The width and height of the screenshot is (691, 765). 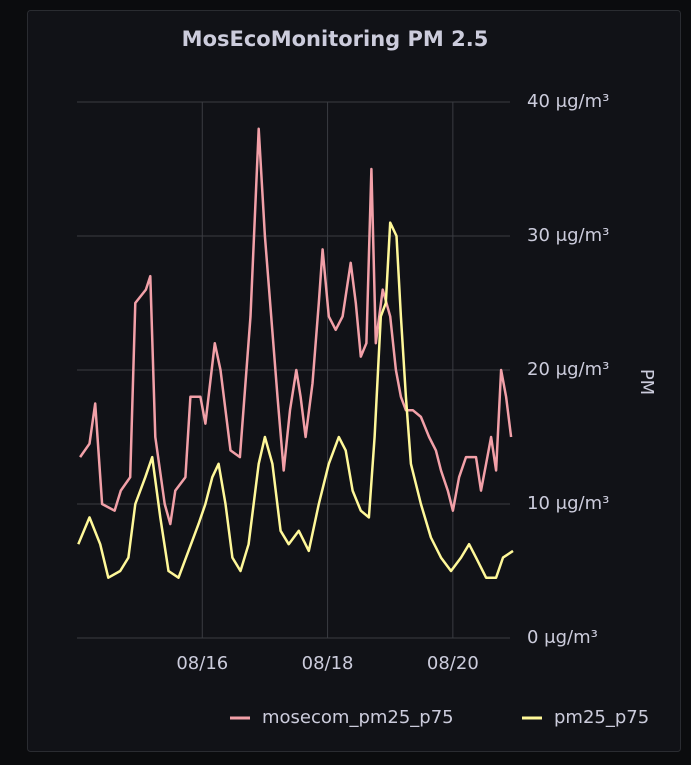 I want to click on legend-label: pm25_p75, so click(x=601, y=717).